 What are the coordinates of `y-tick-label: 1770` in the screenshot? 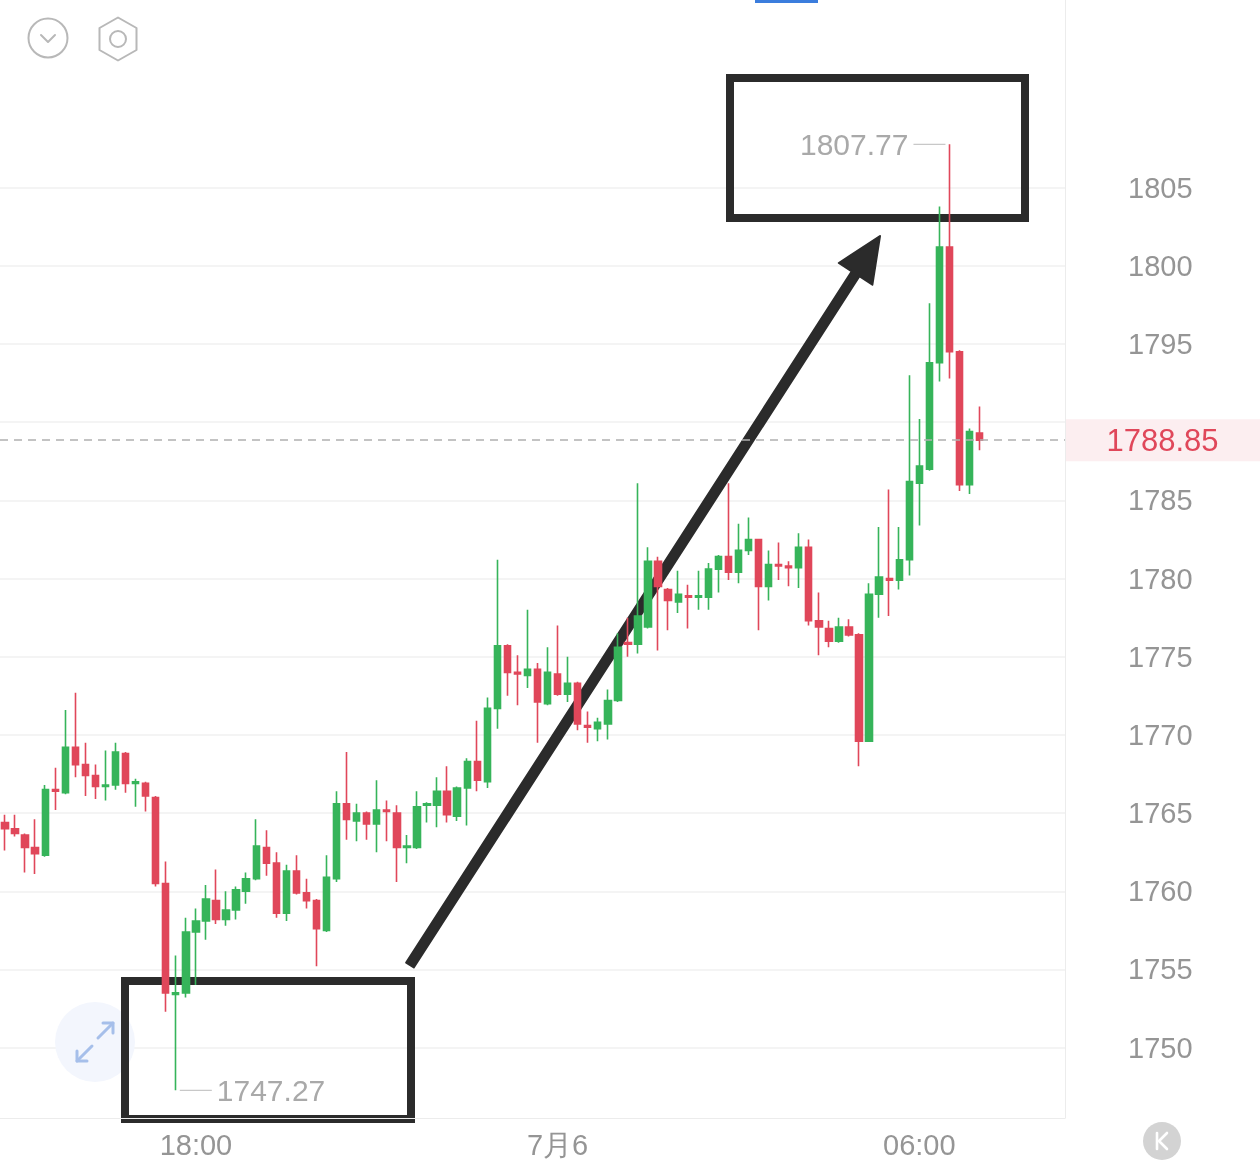 It's located at (1160, 734).